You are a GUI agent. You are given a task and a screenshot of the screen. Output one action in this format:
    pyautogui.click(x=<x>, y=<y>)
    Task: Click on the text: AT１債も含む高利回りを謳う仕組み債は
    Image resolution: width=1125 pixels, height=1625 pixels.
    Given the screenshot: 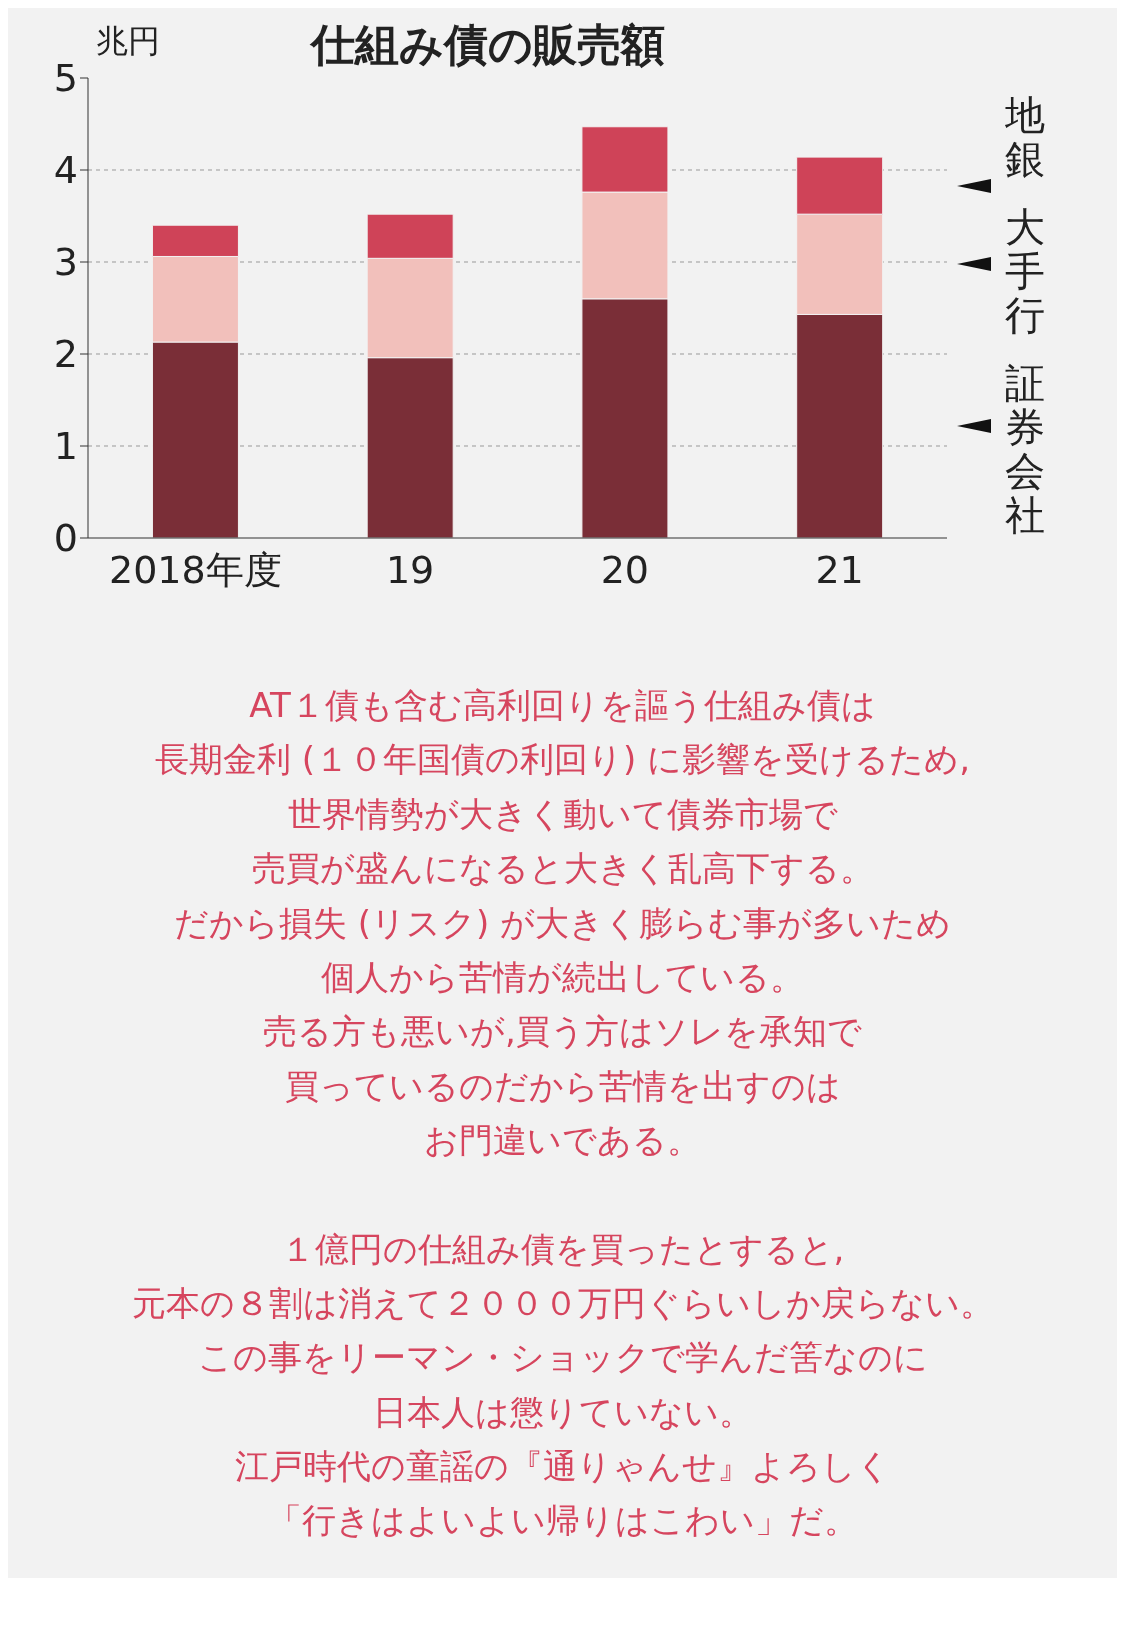 What is the action you would take?
    pyautogui.click(x=562, y=705)
    